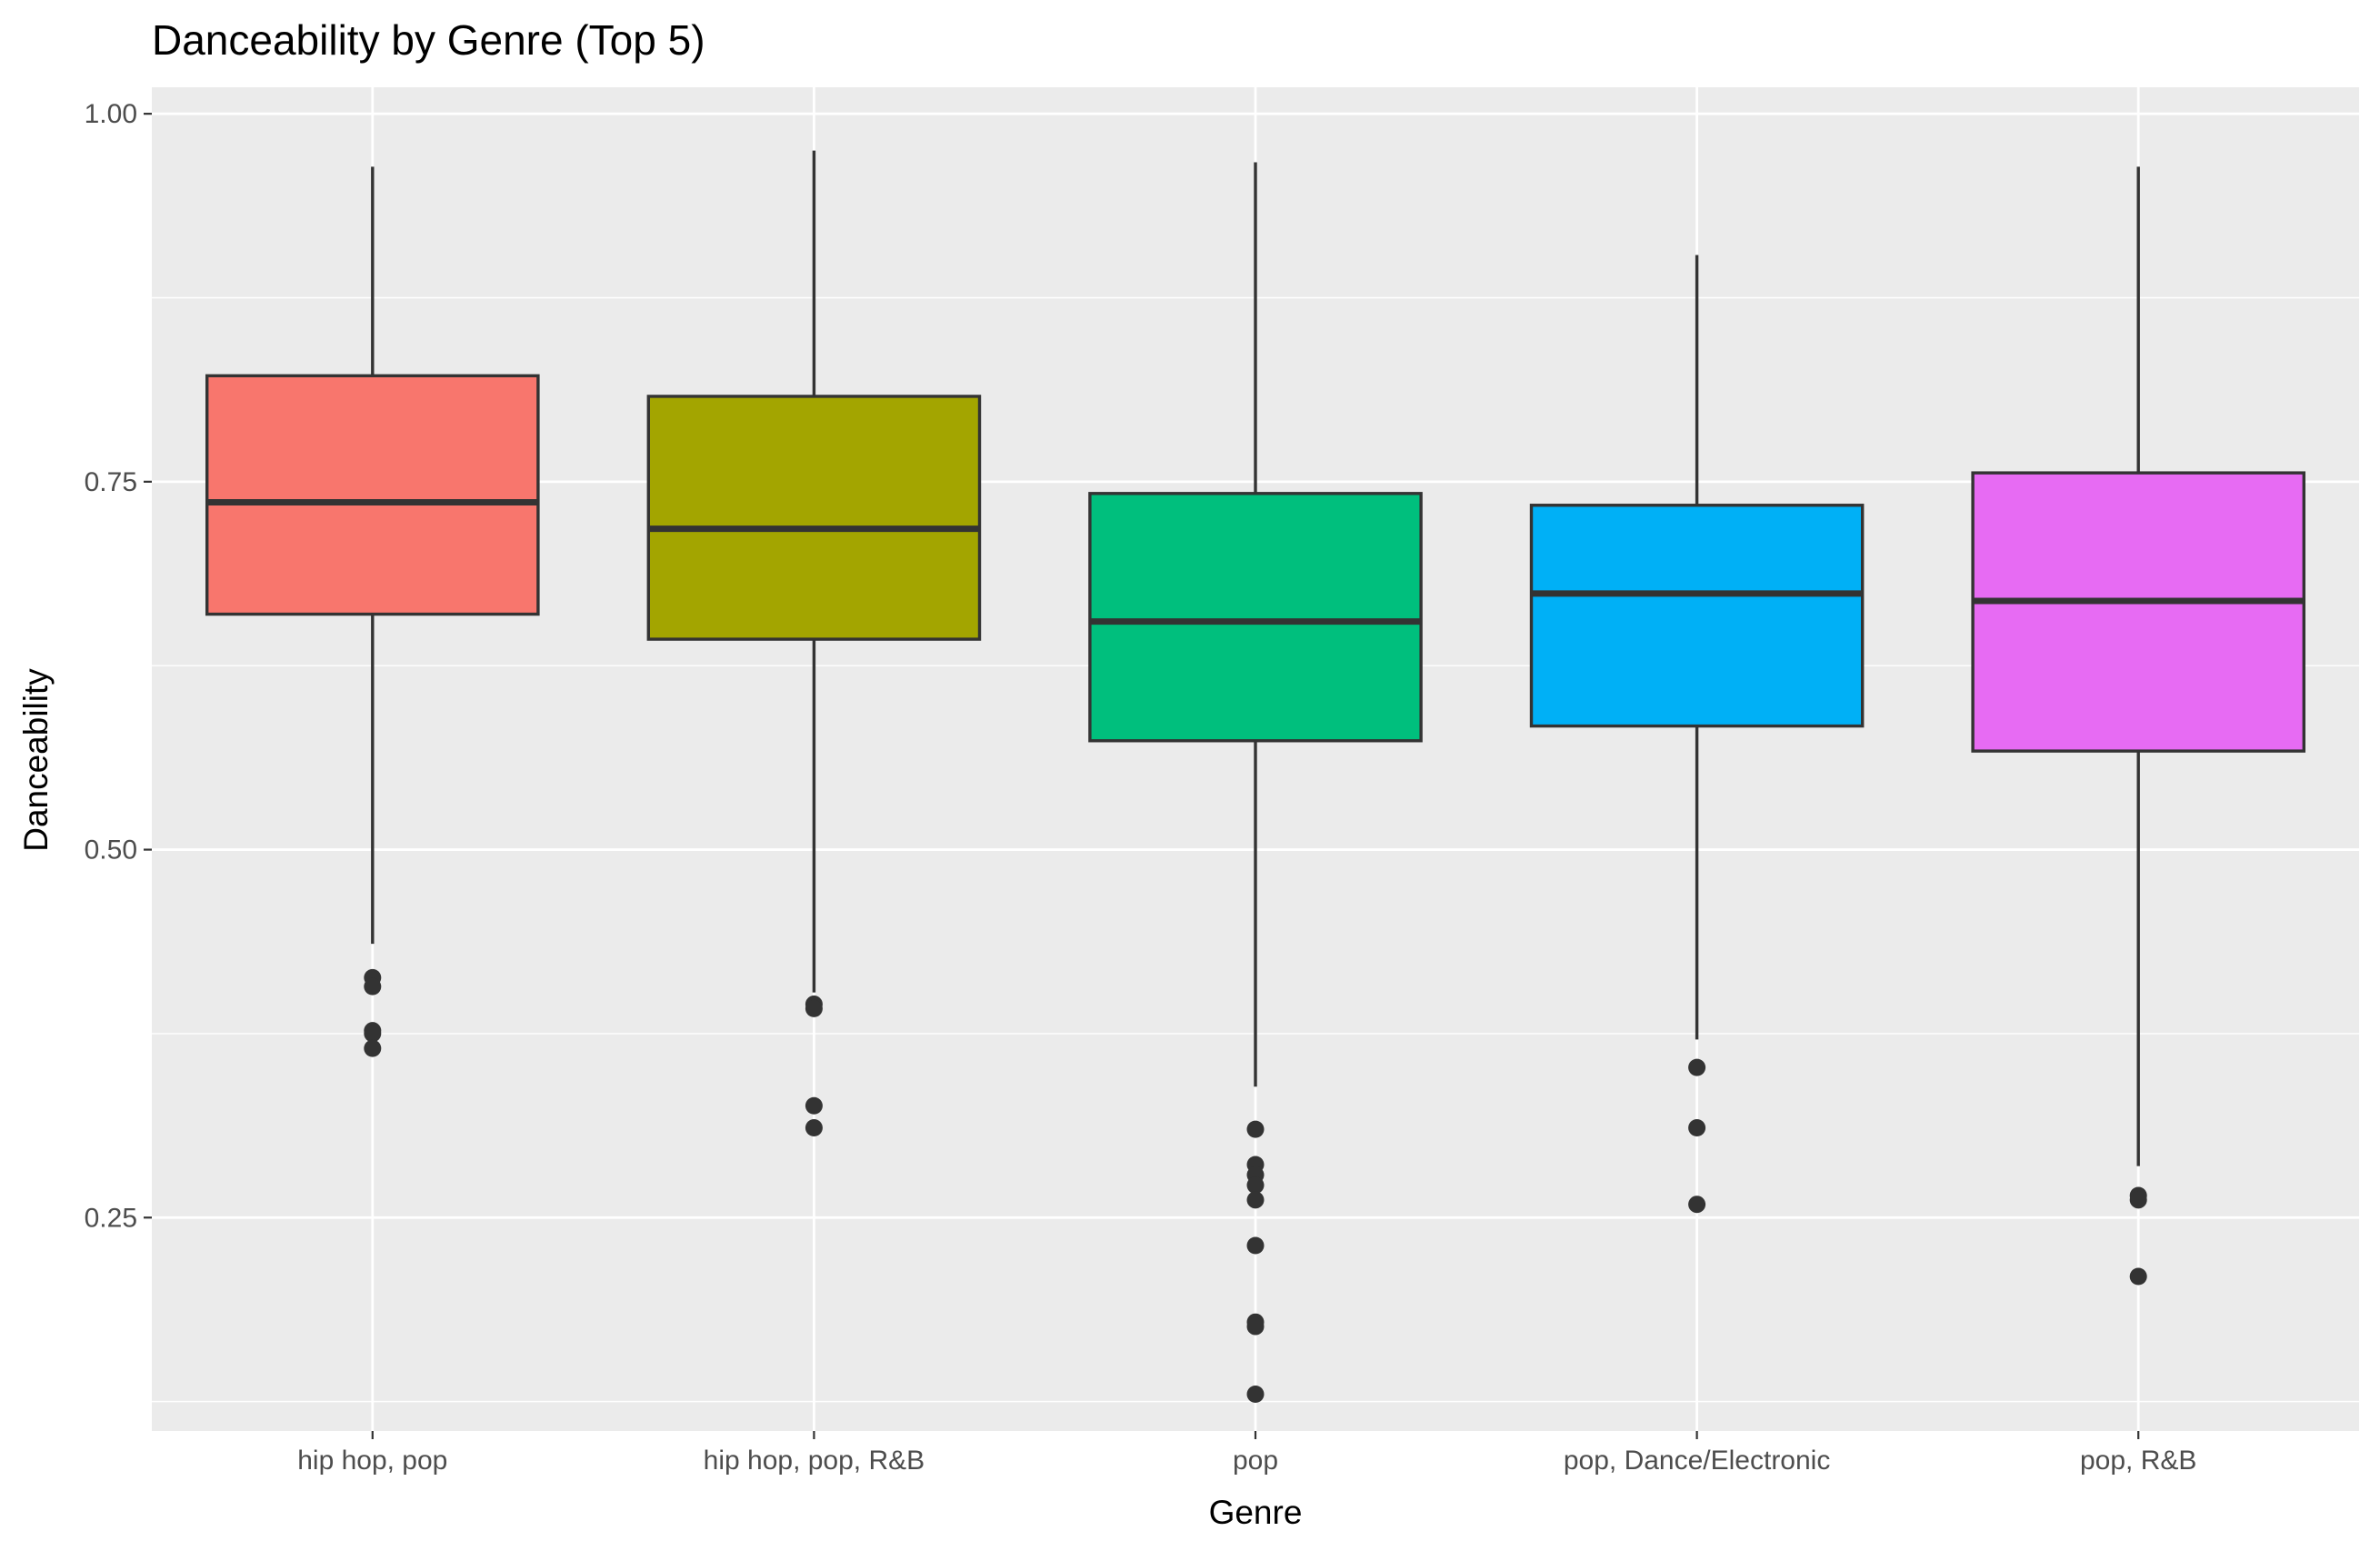 Image resolution: width=2380 pixels, height=1551 pixels. I want to click on x-tick-label: pop, so click(1256, 1461).